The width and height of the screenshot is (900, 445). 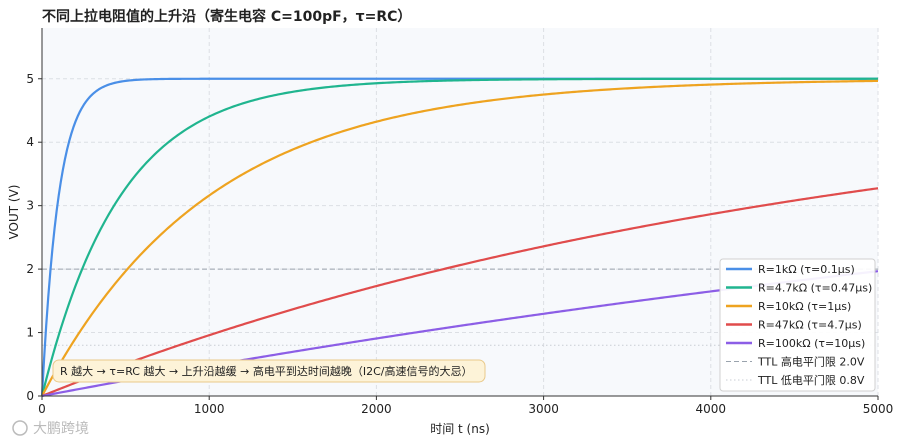 I want to click on watermark: 大鹏跨境, so click(x=50, y=428).